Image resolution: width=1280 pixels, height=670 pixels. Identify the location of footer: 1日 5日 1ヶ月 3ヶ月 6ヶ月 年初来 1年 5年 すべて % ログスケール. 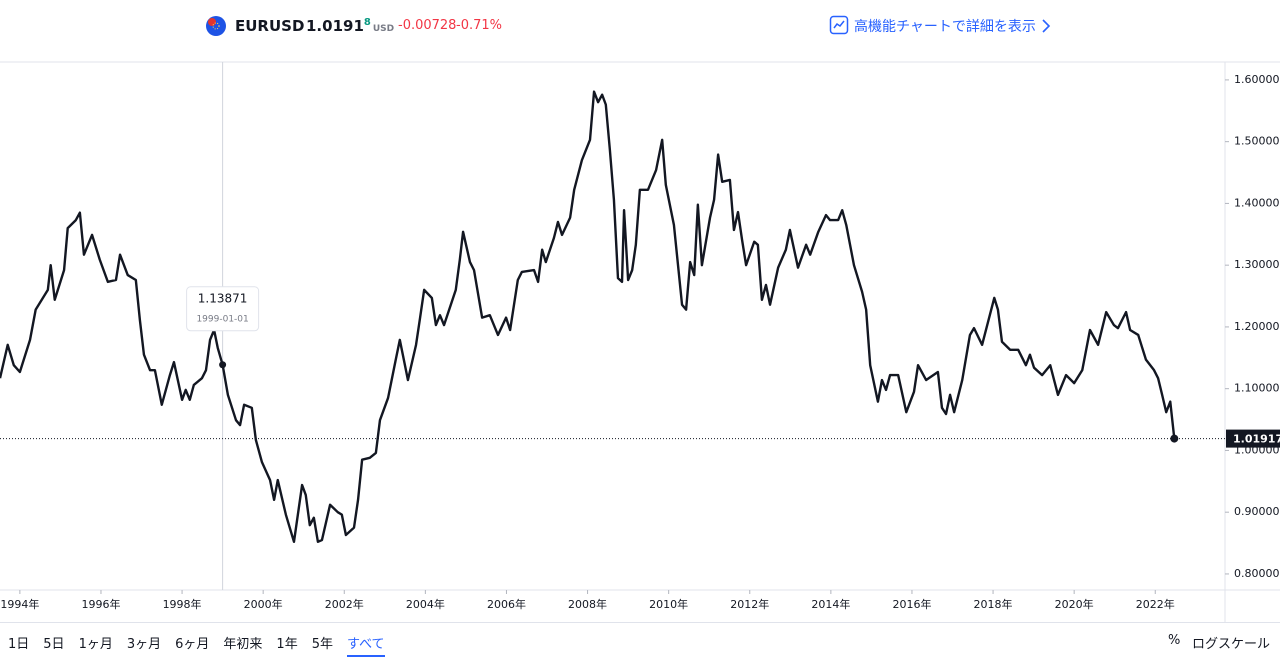
(640, 644).